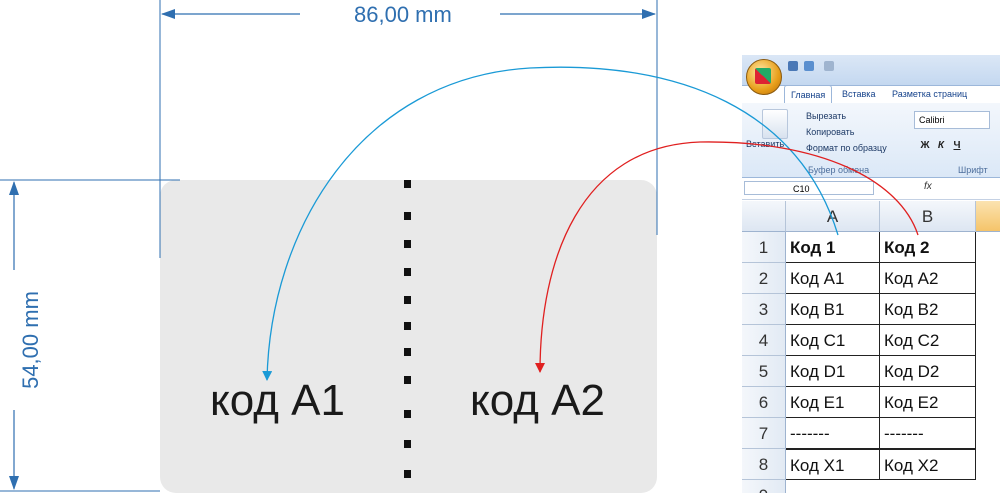 The height and width of the screenshot is (493, 1000). I want to click on tab-page-layout: Разметка страниц, so click(930, 94).